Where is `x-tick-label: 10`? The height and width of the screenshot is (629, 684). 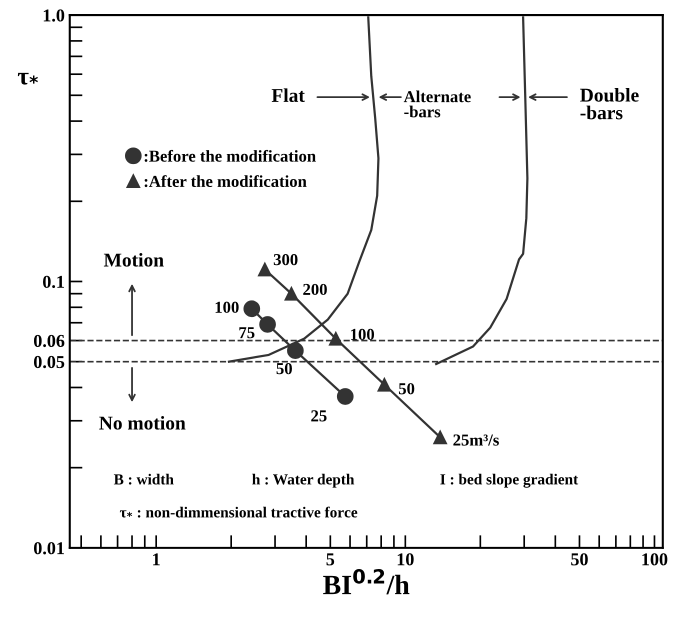 x-tick-label: 10 is located at coordinates (406, 559).